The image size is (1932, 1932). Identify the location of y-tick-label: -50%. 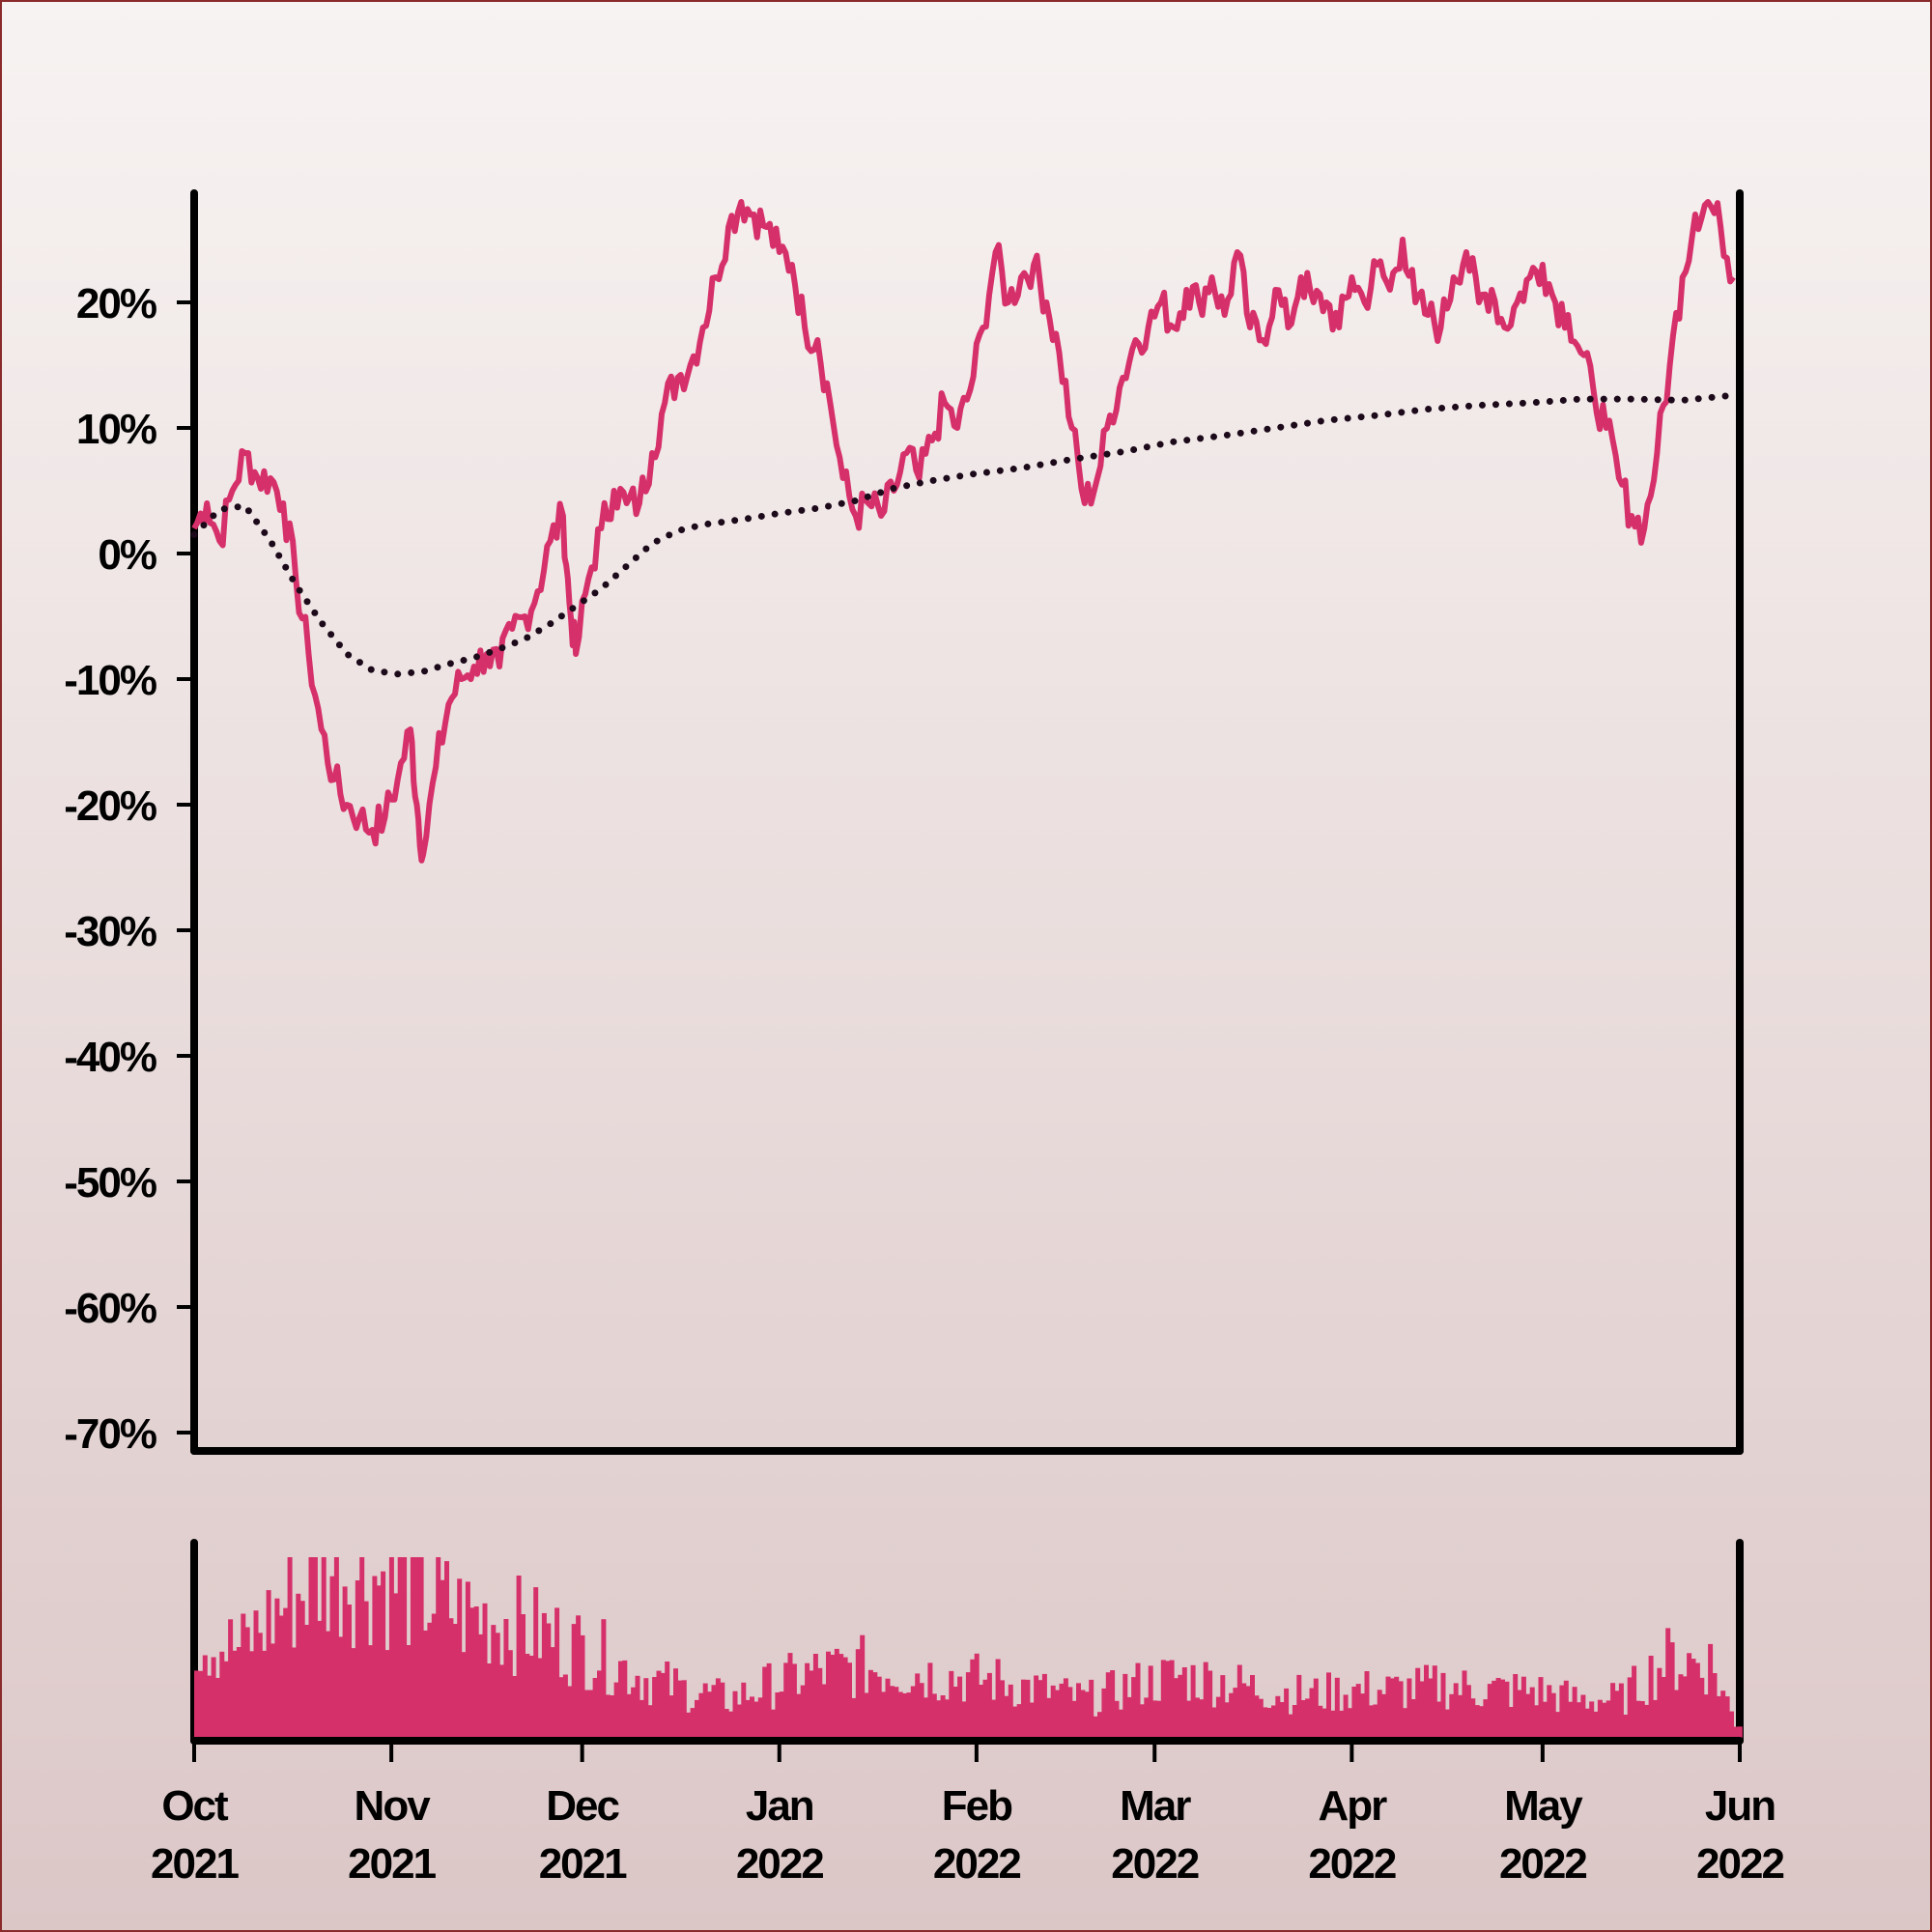
(110, 1183).